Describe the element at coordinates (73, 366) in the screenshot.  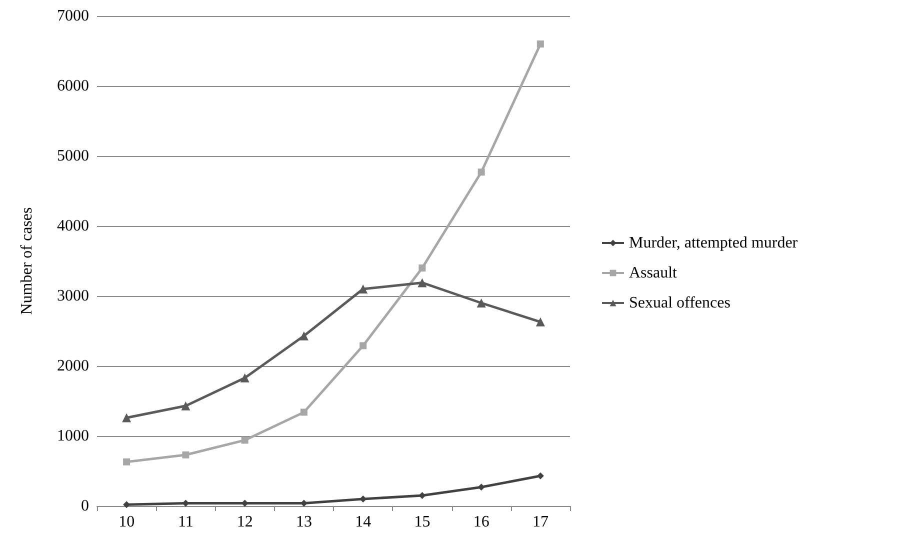
I see `y-tick-label: 2000` at that location.